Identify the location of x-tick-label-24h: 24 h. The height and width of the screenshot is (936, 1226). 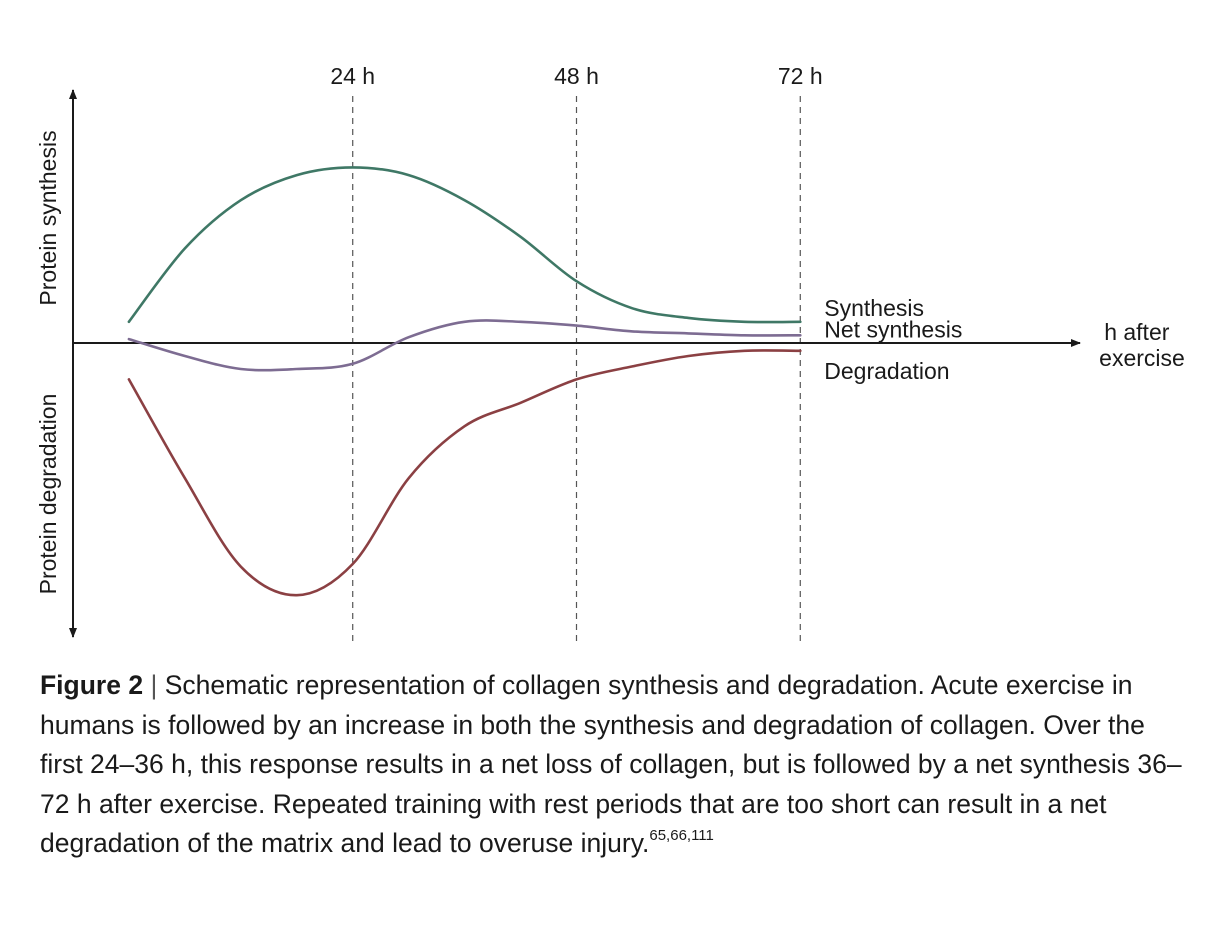
(352, 76).